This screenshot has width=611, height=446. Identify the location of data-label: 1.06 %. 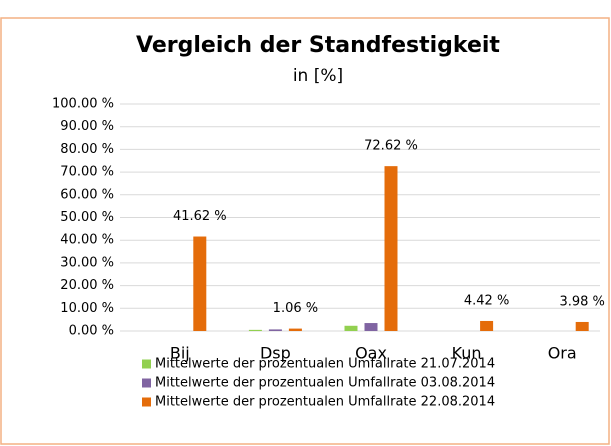
(295, 308).